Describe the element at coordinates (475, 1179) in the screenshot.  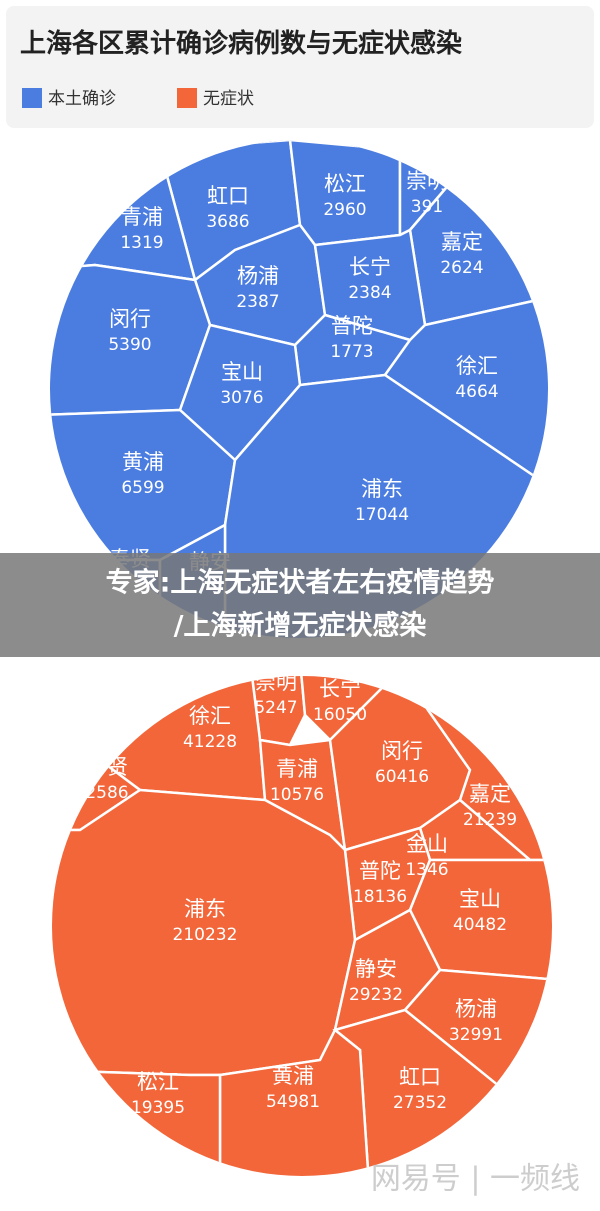
I see `watermark: 网易号 | 一频线` at that location.